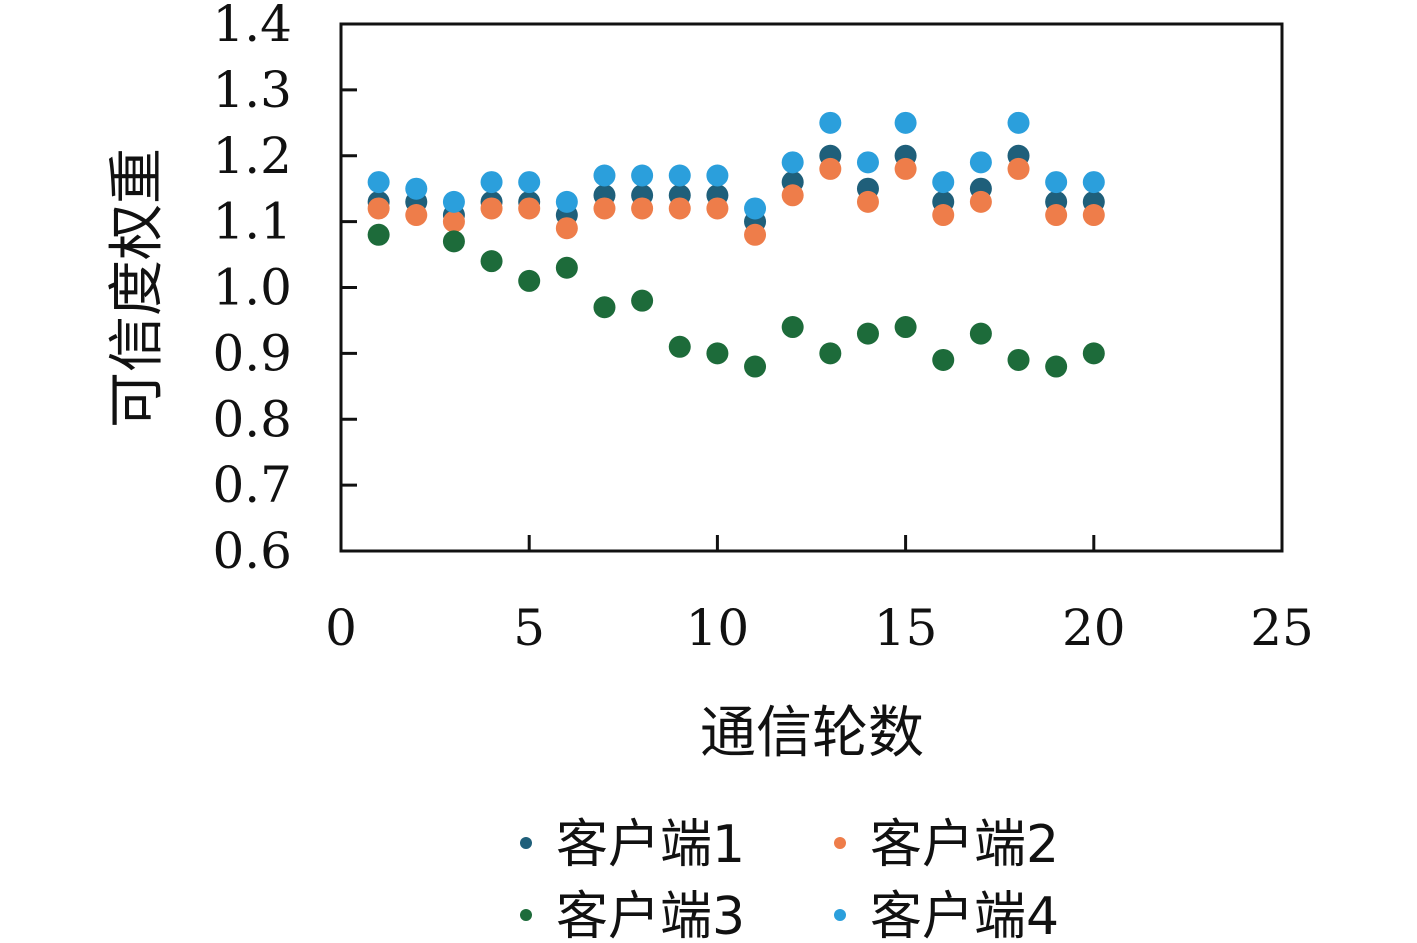  Describe the element at coordinates (252, 353) in the screenshot. I see `y-tick-label: 0.9` at that location.